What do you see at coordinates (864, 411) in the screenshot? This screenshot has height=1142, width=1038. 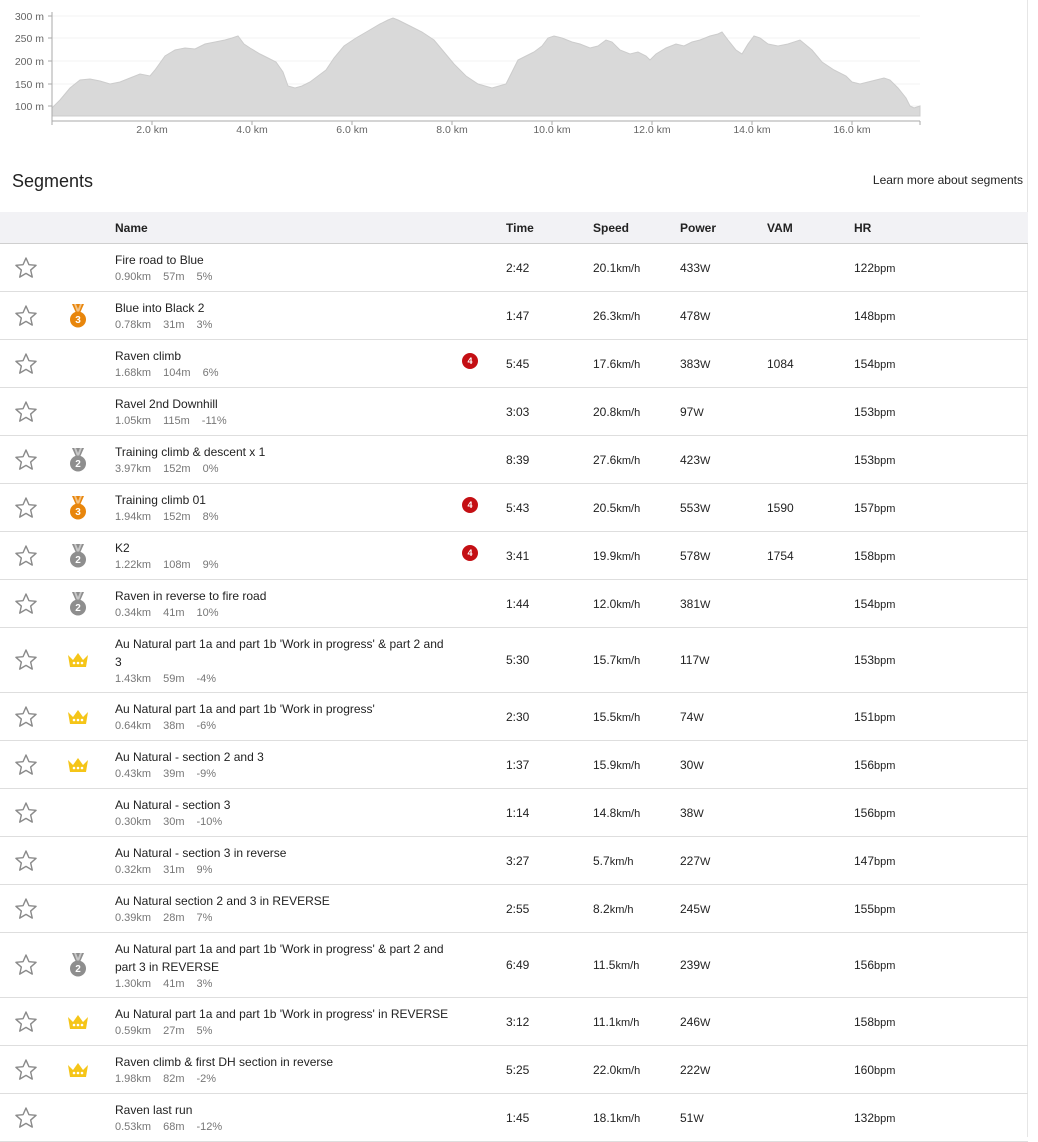 I see `hr-value: 153` at bounding box center [864, 411].